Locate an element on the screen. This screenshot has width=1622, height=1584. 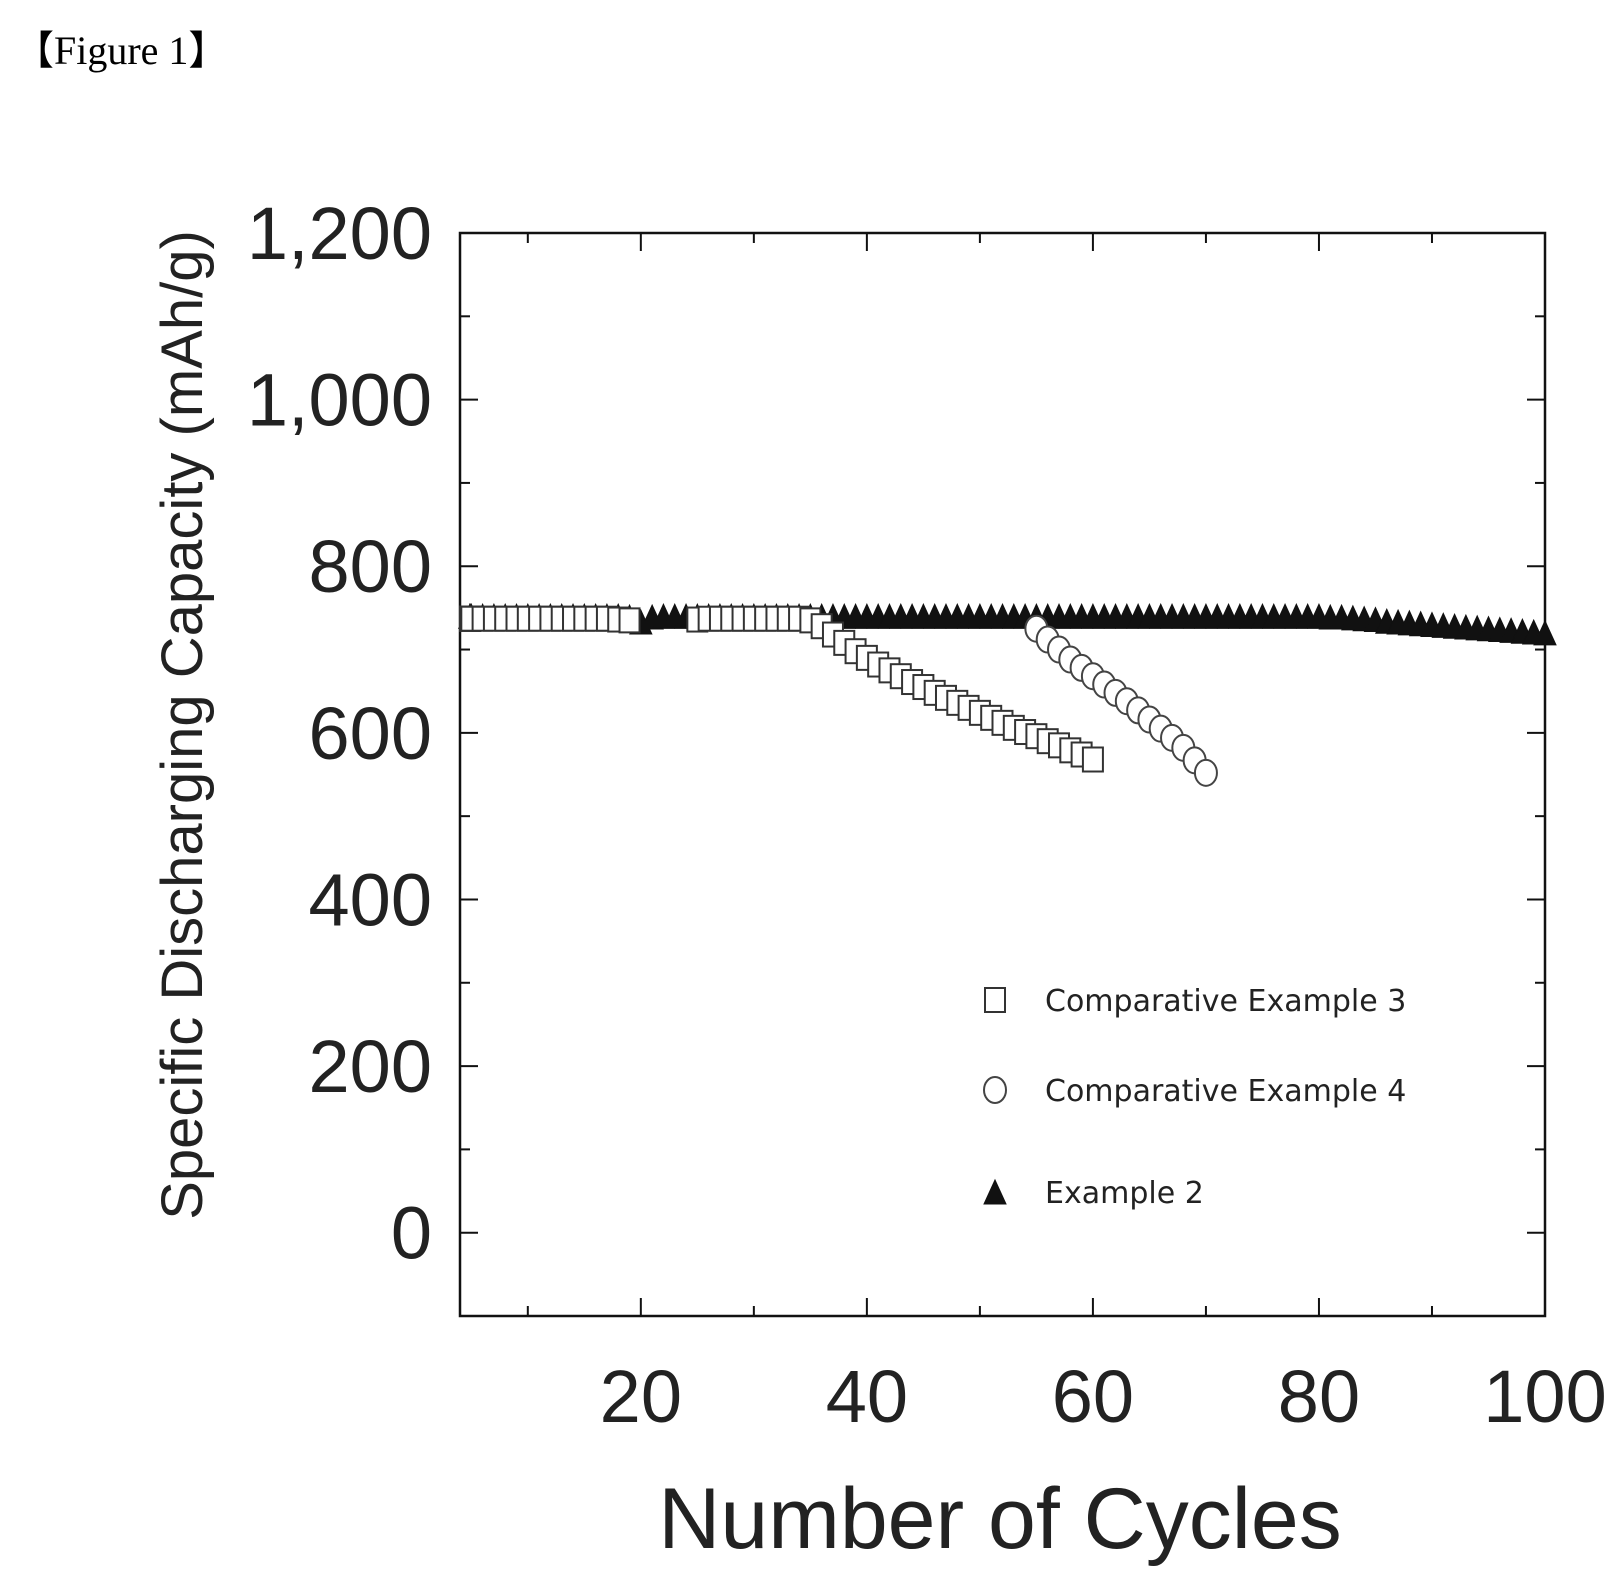
x-tick-label: 100 is located at coordinates (1544, 1396).